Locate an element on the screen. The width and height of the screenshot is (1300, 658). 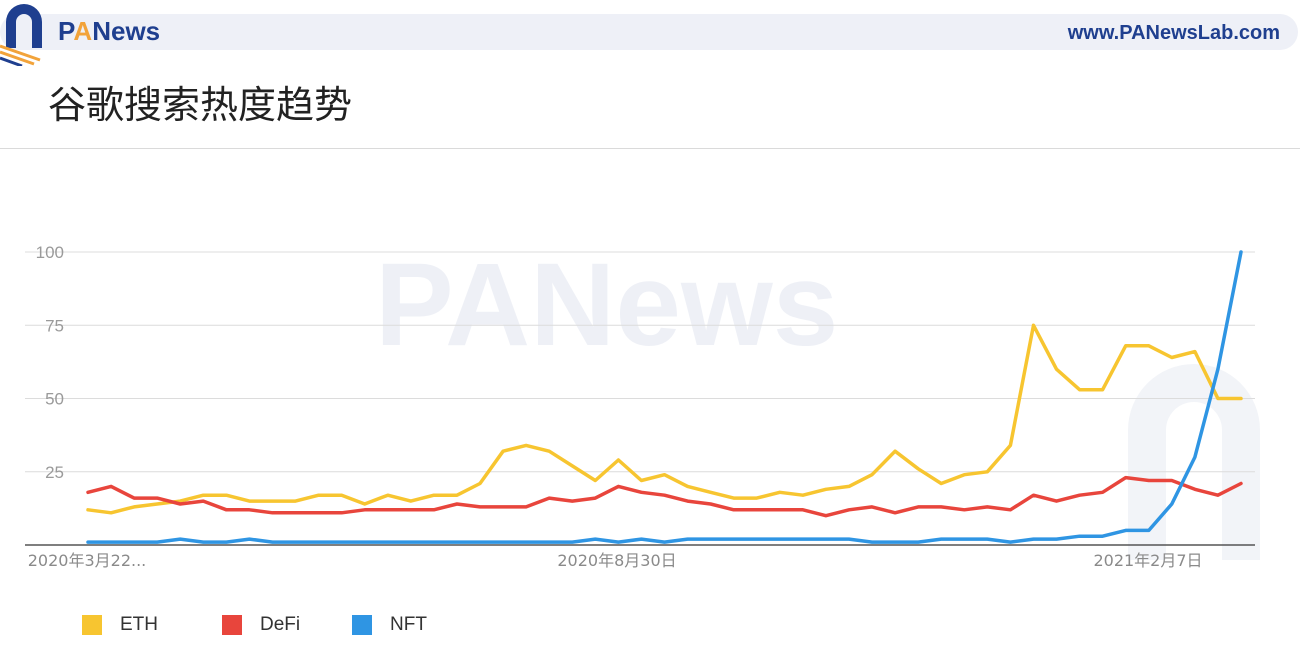
watermark-text: PANews is located at coordinates (606, 305).